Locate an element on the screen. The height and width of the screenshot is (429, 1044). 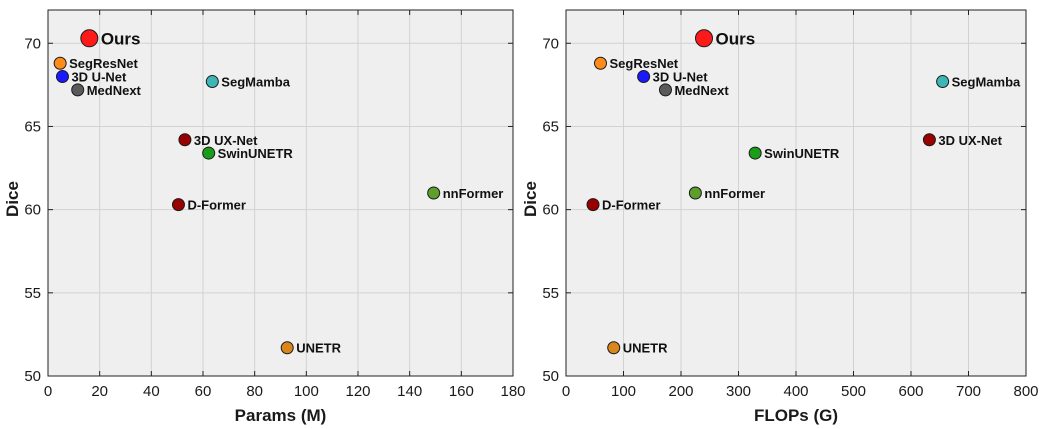
x-tick-label: 200 is located at coordinates (680, 391).